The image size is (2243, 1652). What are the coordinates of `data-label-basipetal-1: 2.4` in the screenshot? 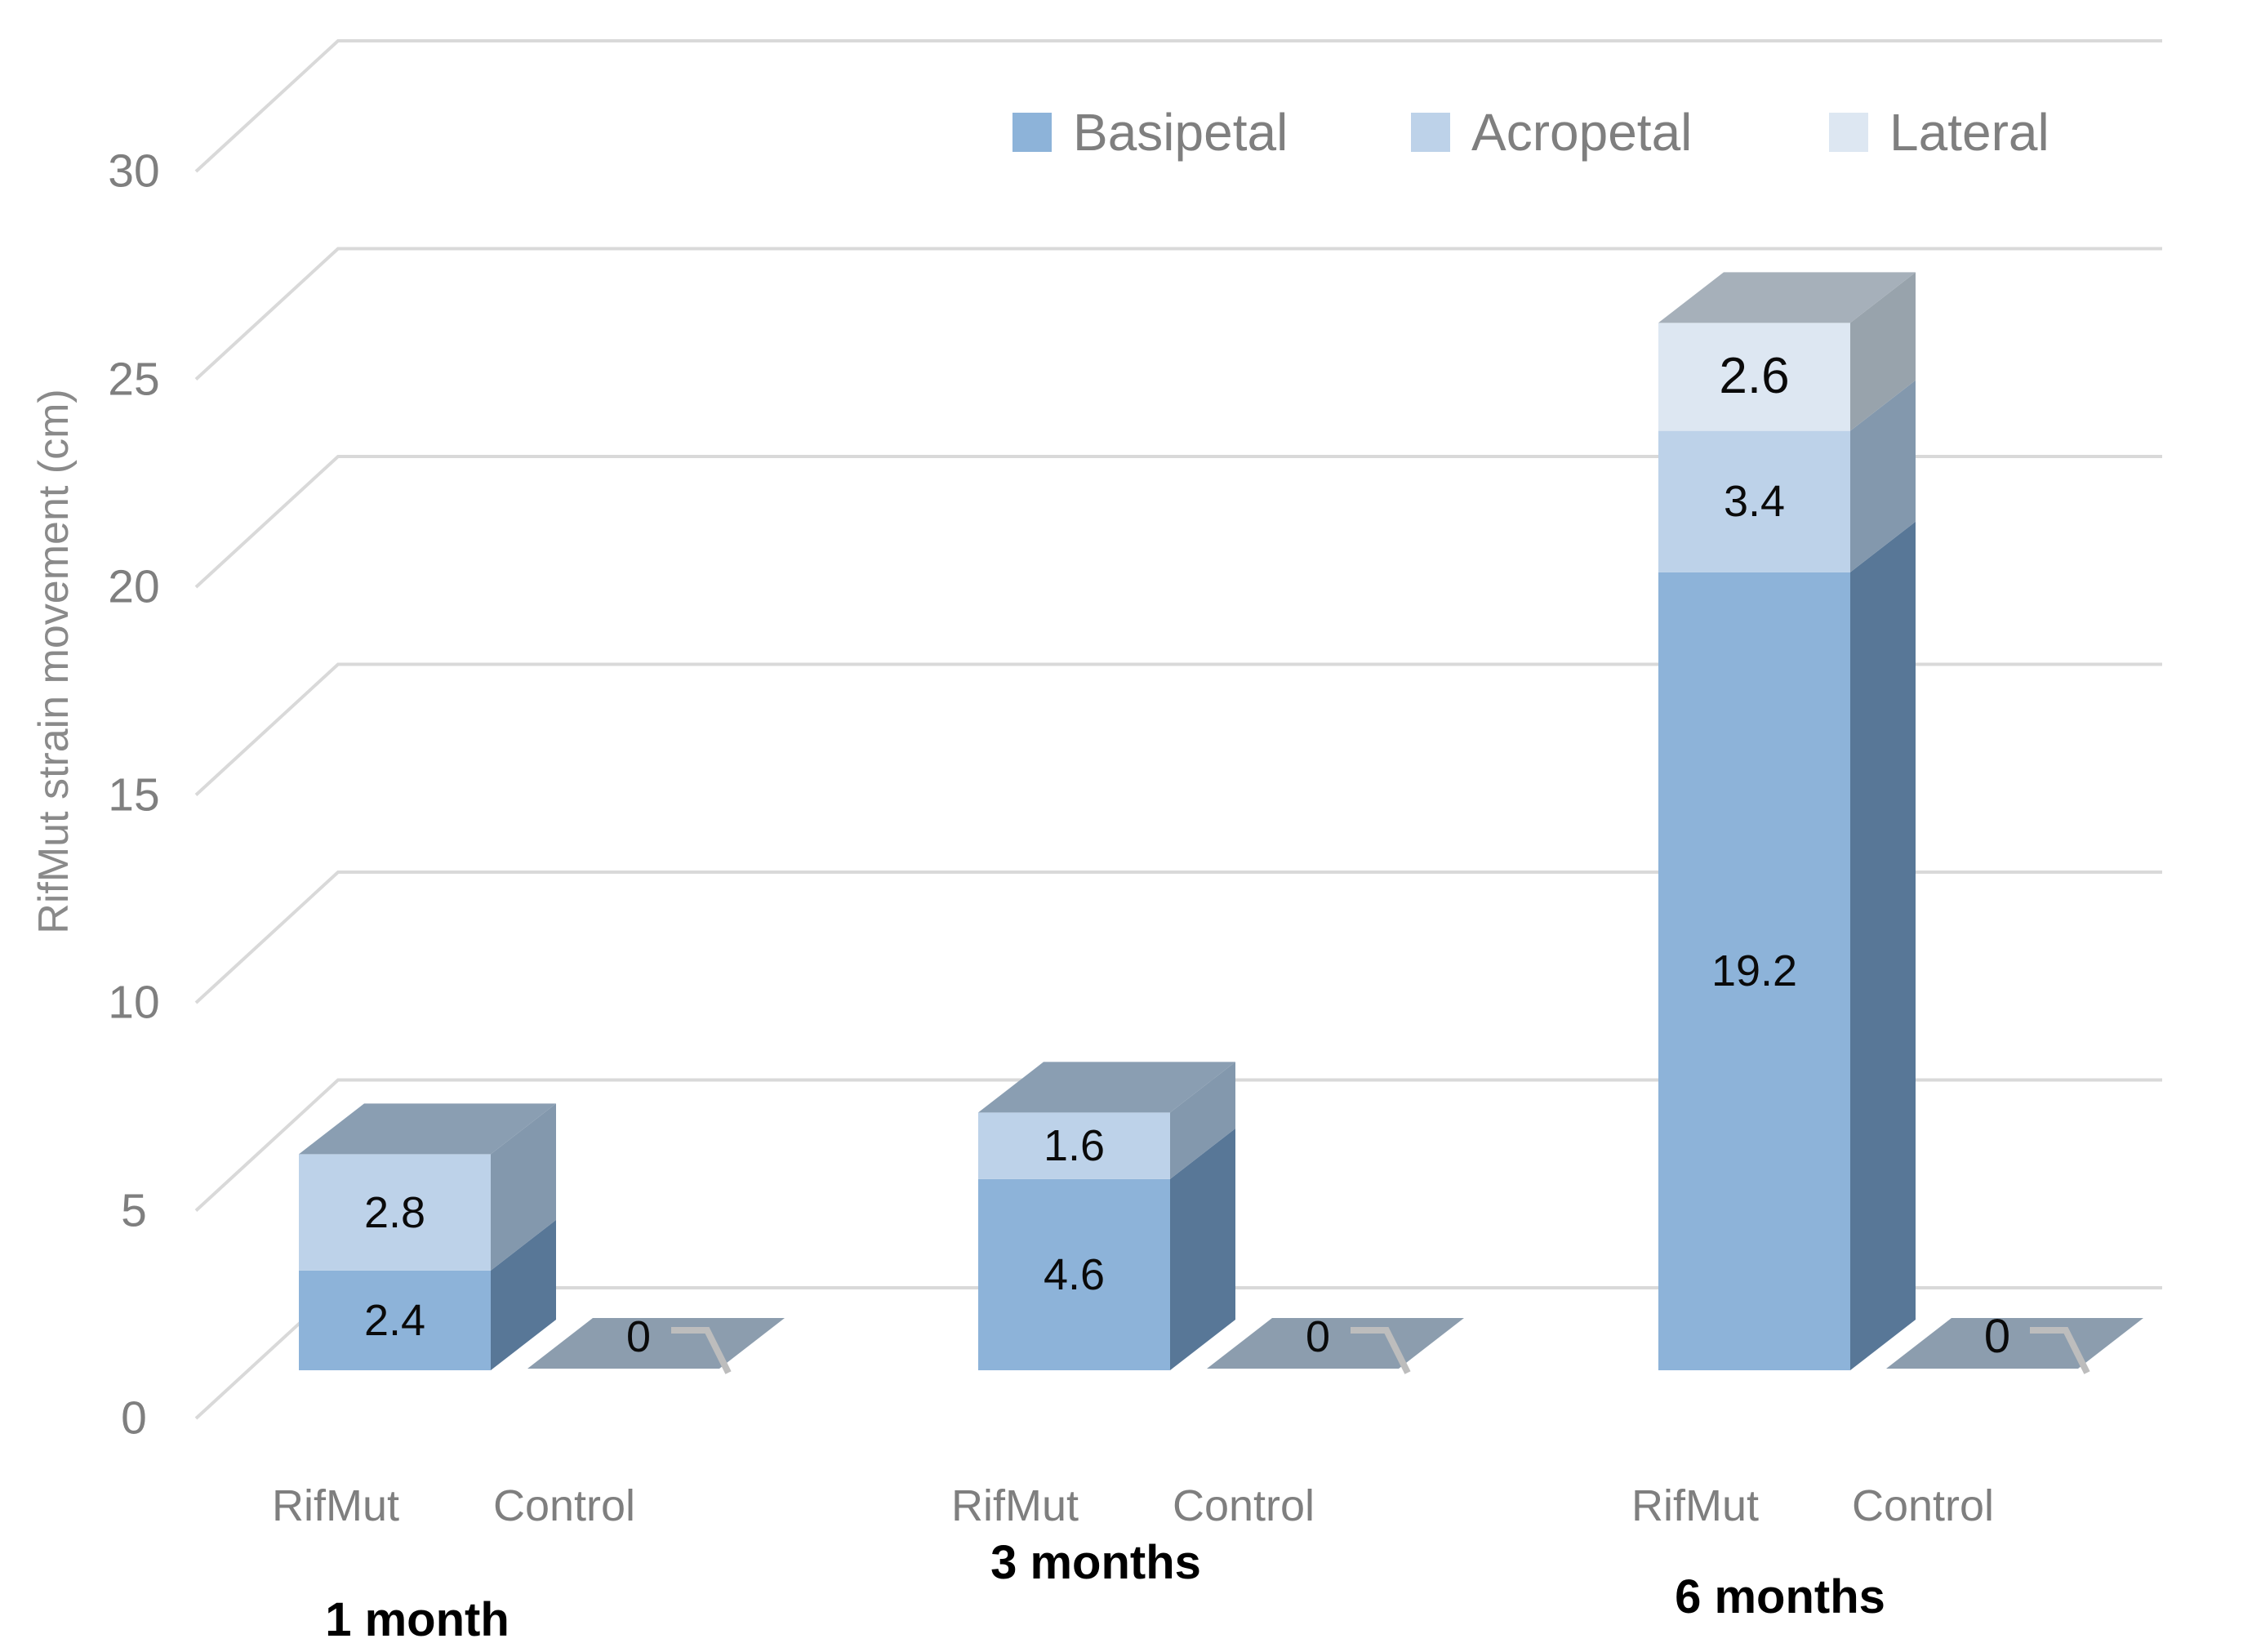 It's located at (395, 1320).